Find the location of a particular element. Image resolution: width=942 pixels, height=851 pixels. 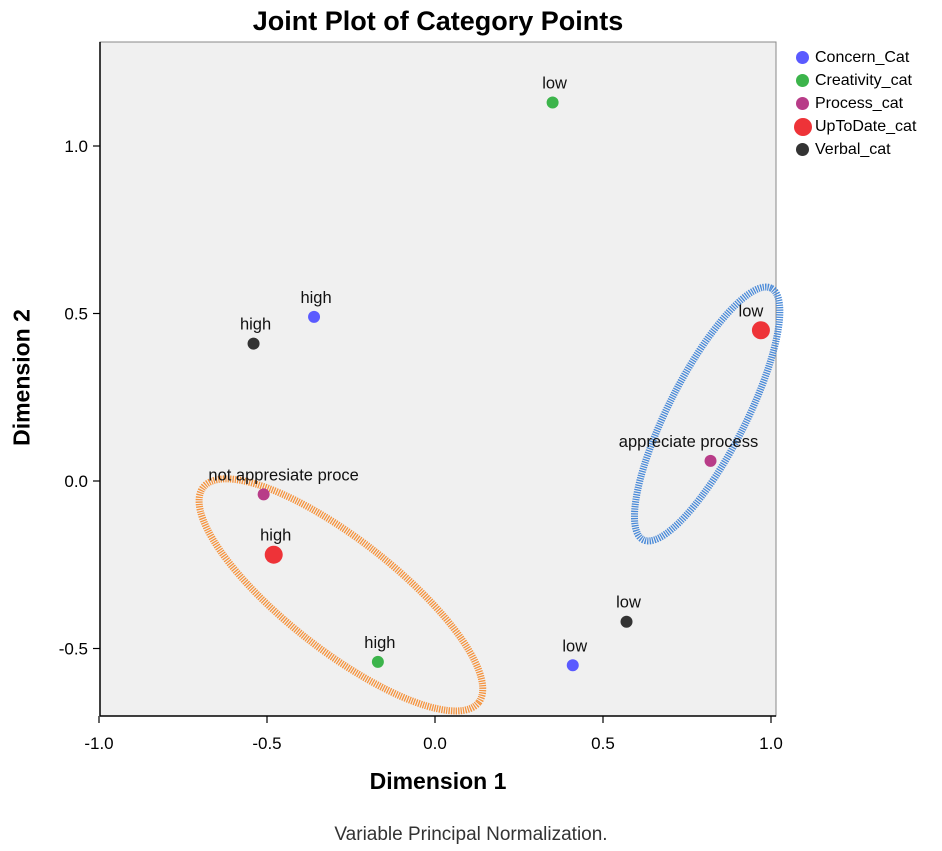

y-tick-label: -0.5 is located at coordinates (73, 649).